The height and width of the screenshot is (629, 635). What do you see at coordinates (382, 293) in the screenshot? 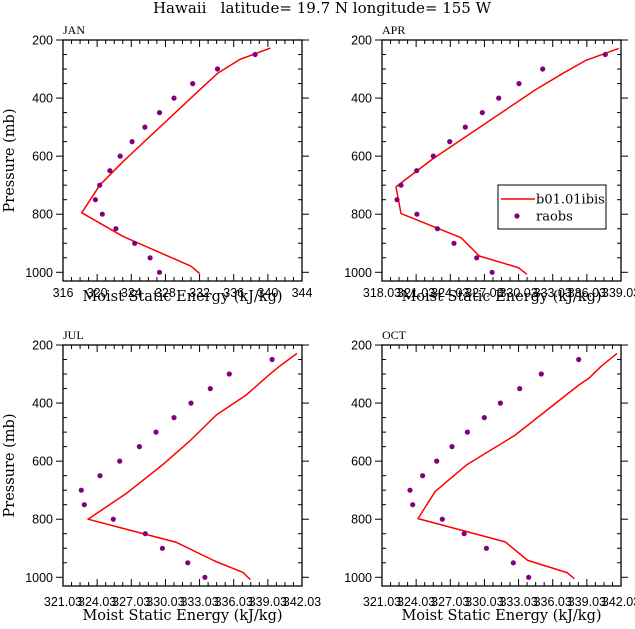
I see `x-tick-label: 318.03` at bounding box center [382, 293].